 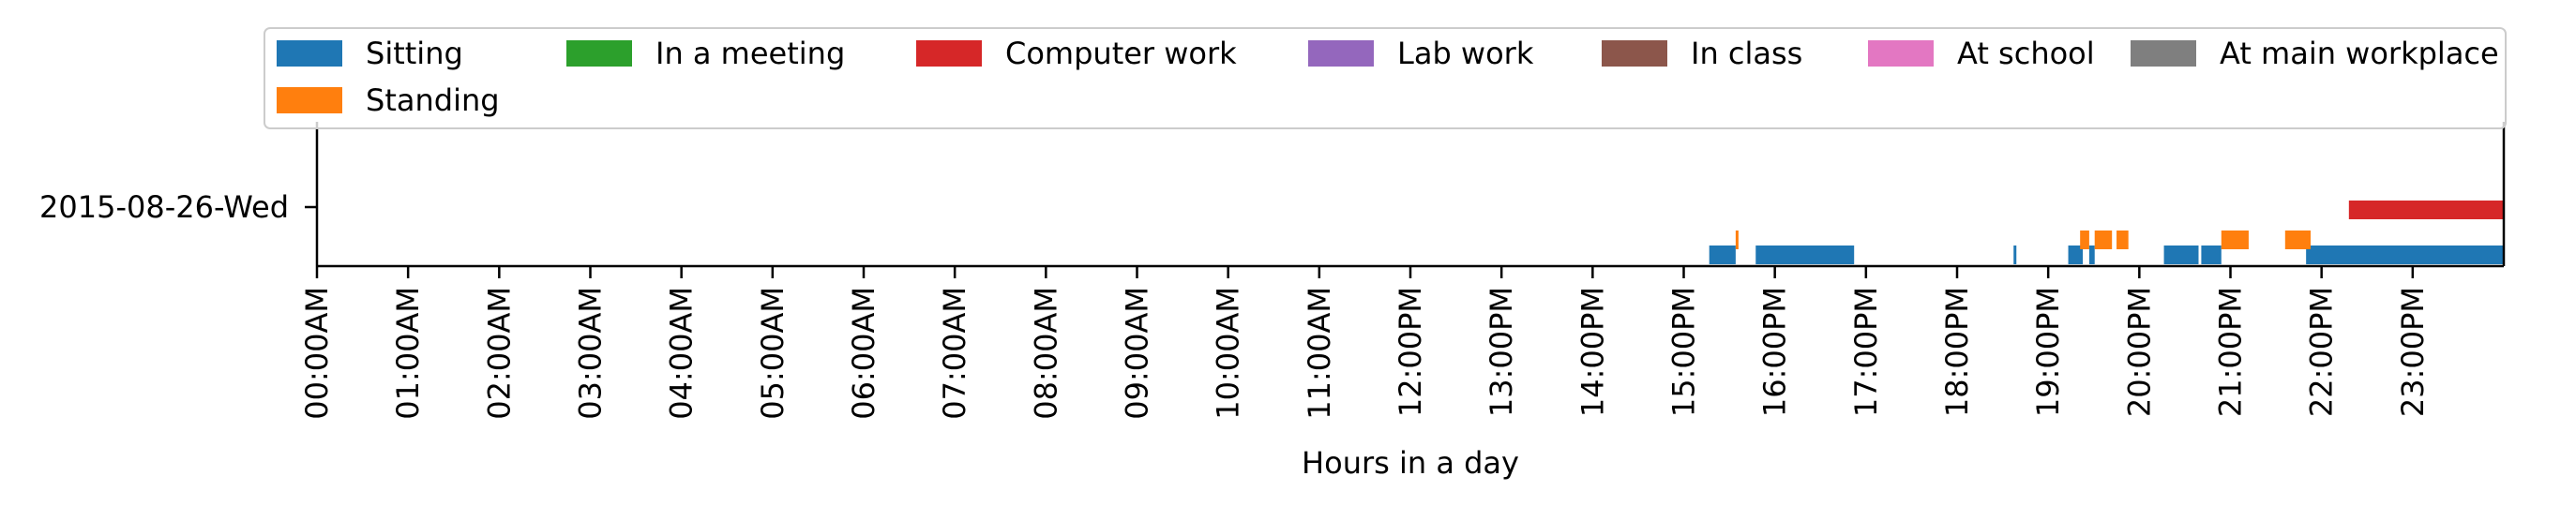 What do you see at coordinates (2359, 53) in the screenshot?
I see `legend-label: At main workplace` at bounding box center [2359, 53].